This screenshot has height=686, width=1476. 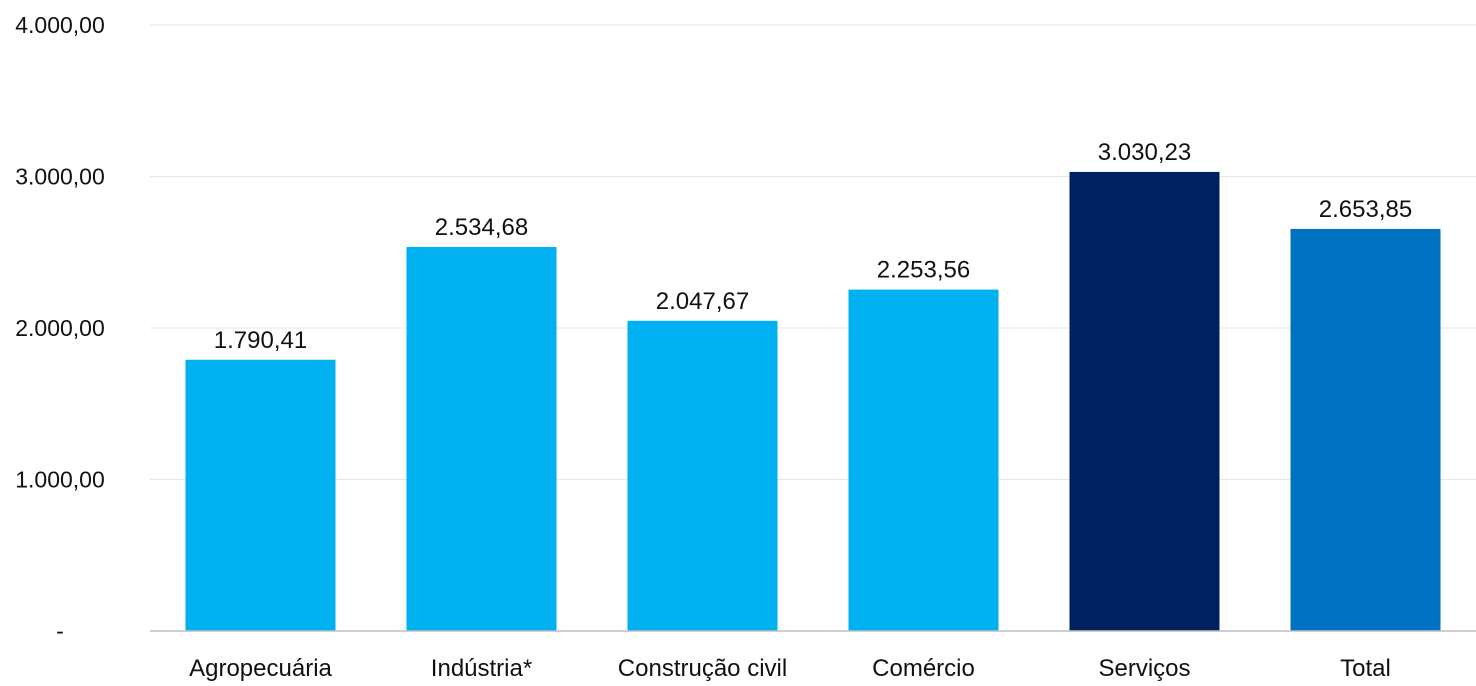 What do you see at coordinates (1144, 668) in the screenshot?
I see `x-tick-label: Serviços` at bounding box center [1144, 668].